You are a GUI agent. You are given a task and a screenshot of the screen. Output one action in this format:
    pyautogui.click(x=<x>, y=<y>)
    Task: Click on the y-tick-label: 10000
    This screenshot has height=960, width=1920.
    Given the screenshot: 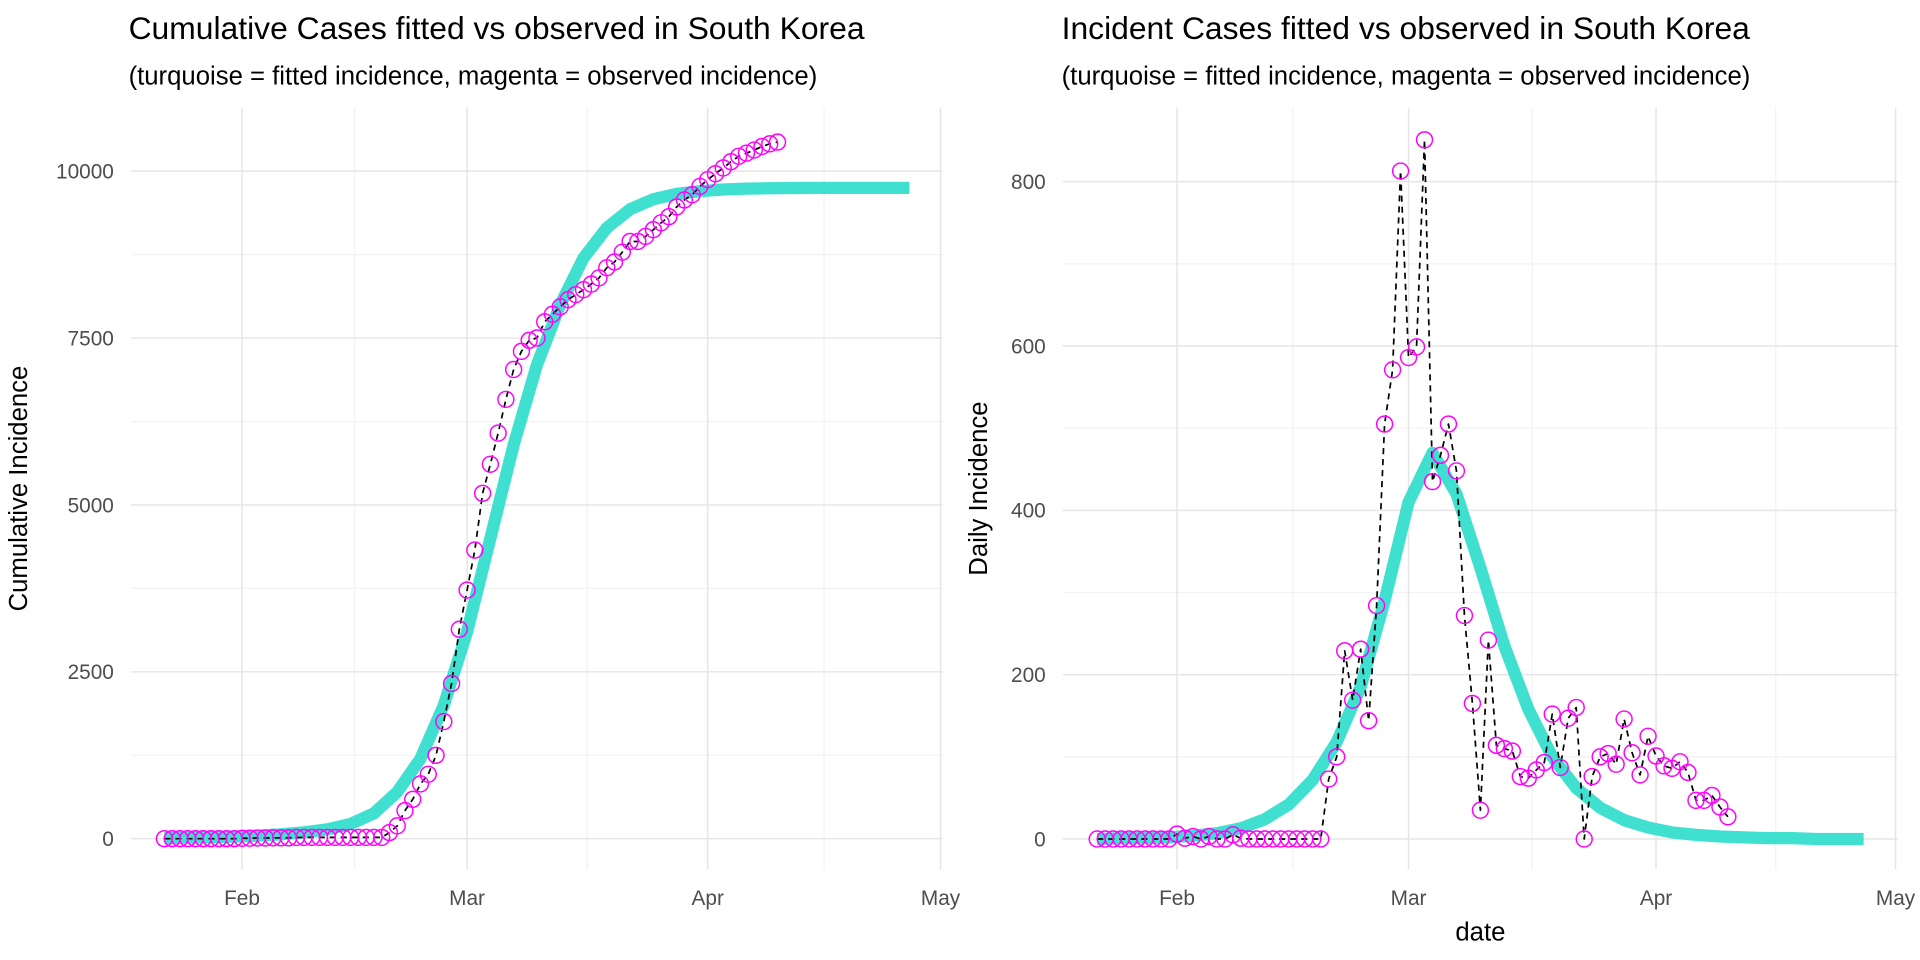 What is the action you would take?
    pyautogui.click(x=85, y=172)
    